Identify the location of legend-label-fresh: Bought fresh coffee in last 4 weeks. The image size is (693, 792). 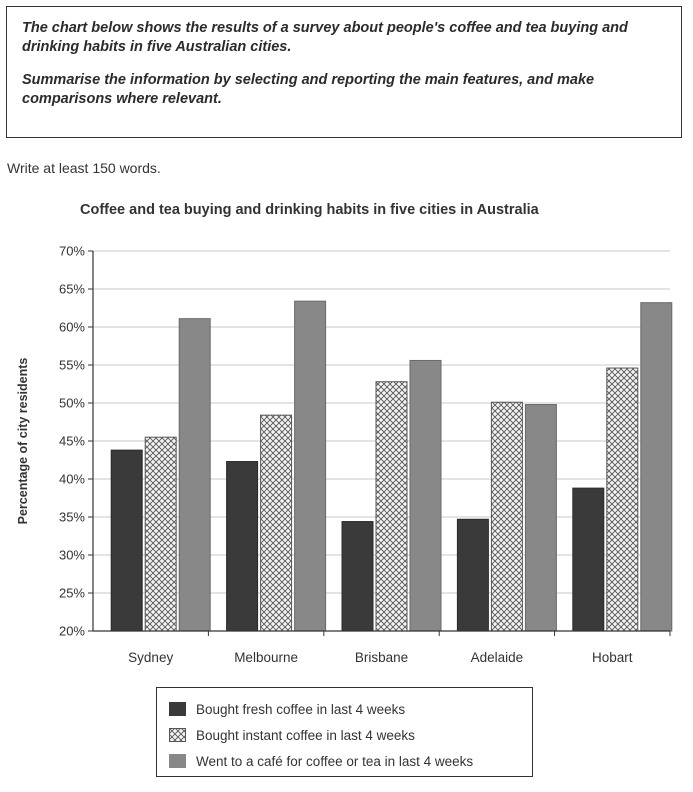
(301, 709).